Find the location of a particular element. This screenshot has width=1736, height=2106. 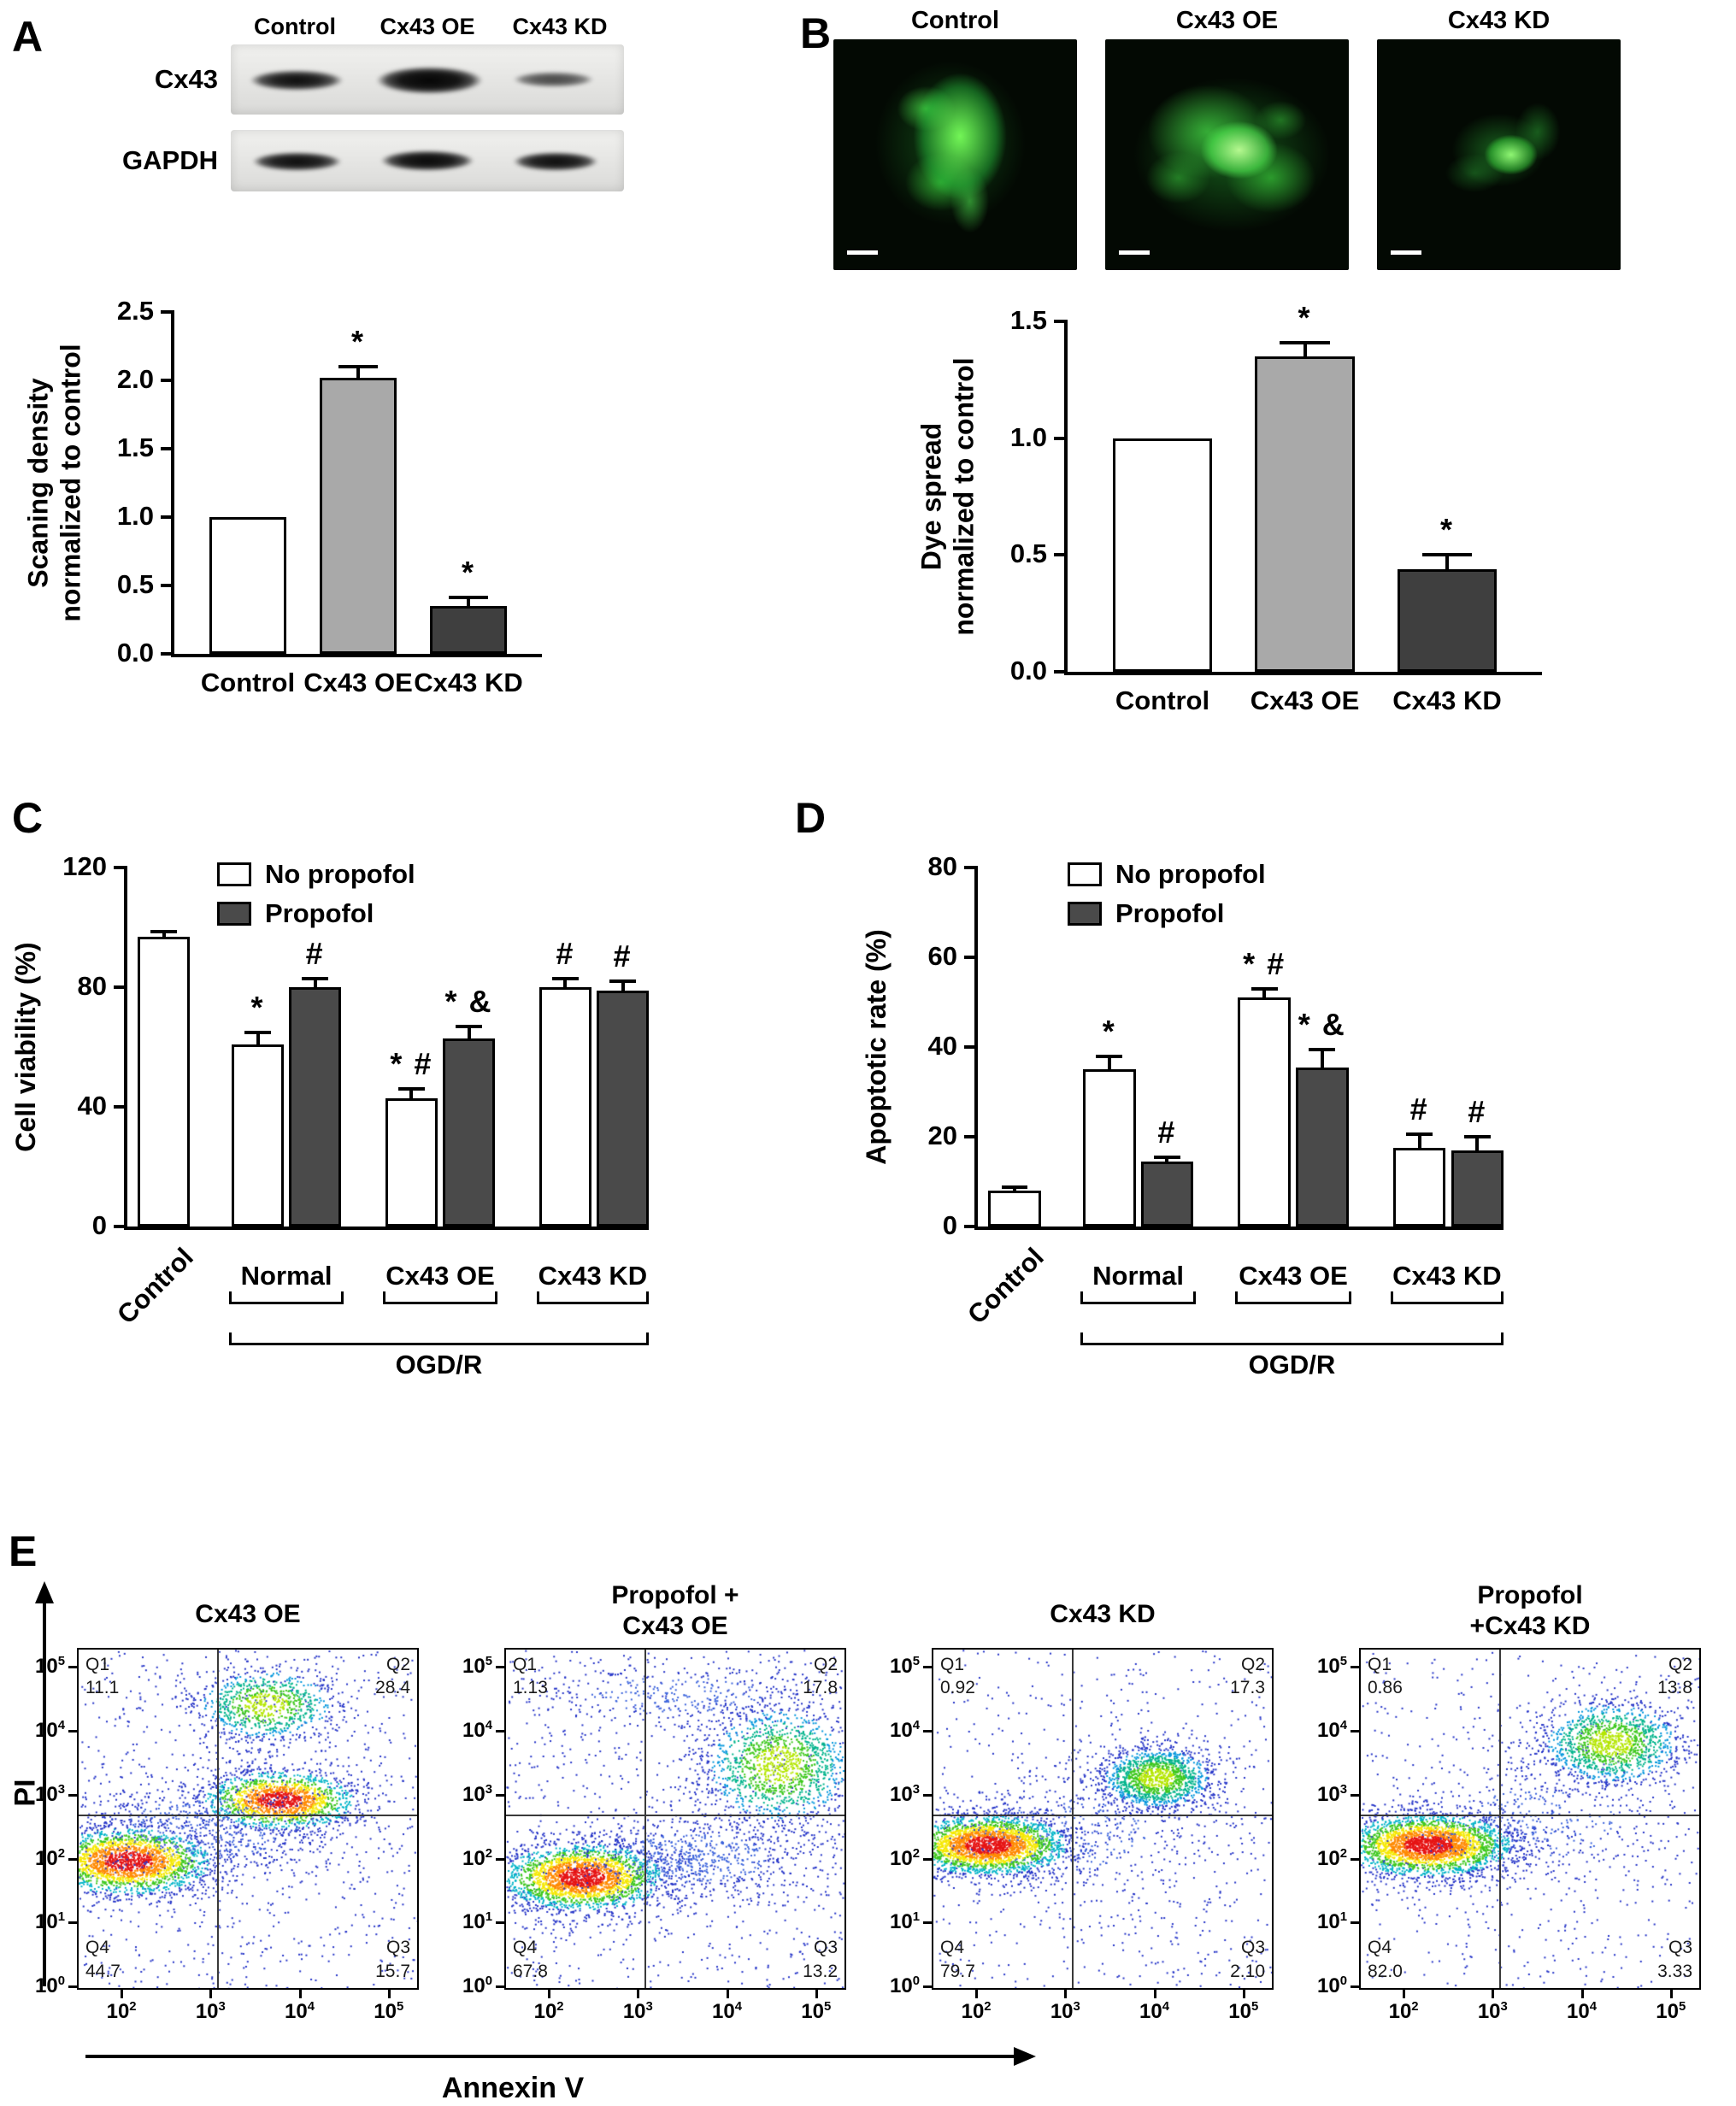

pi-axis-label: PI is located at coordinates (26, 1793).